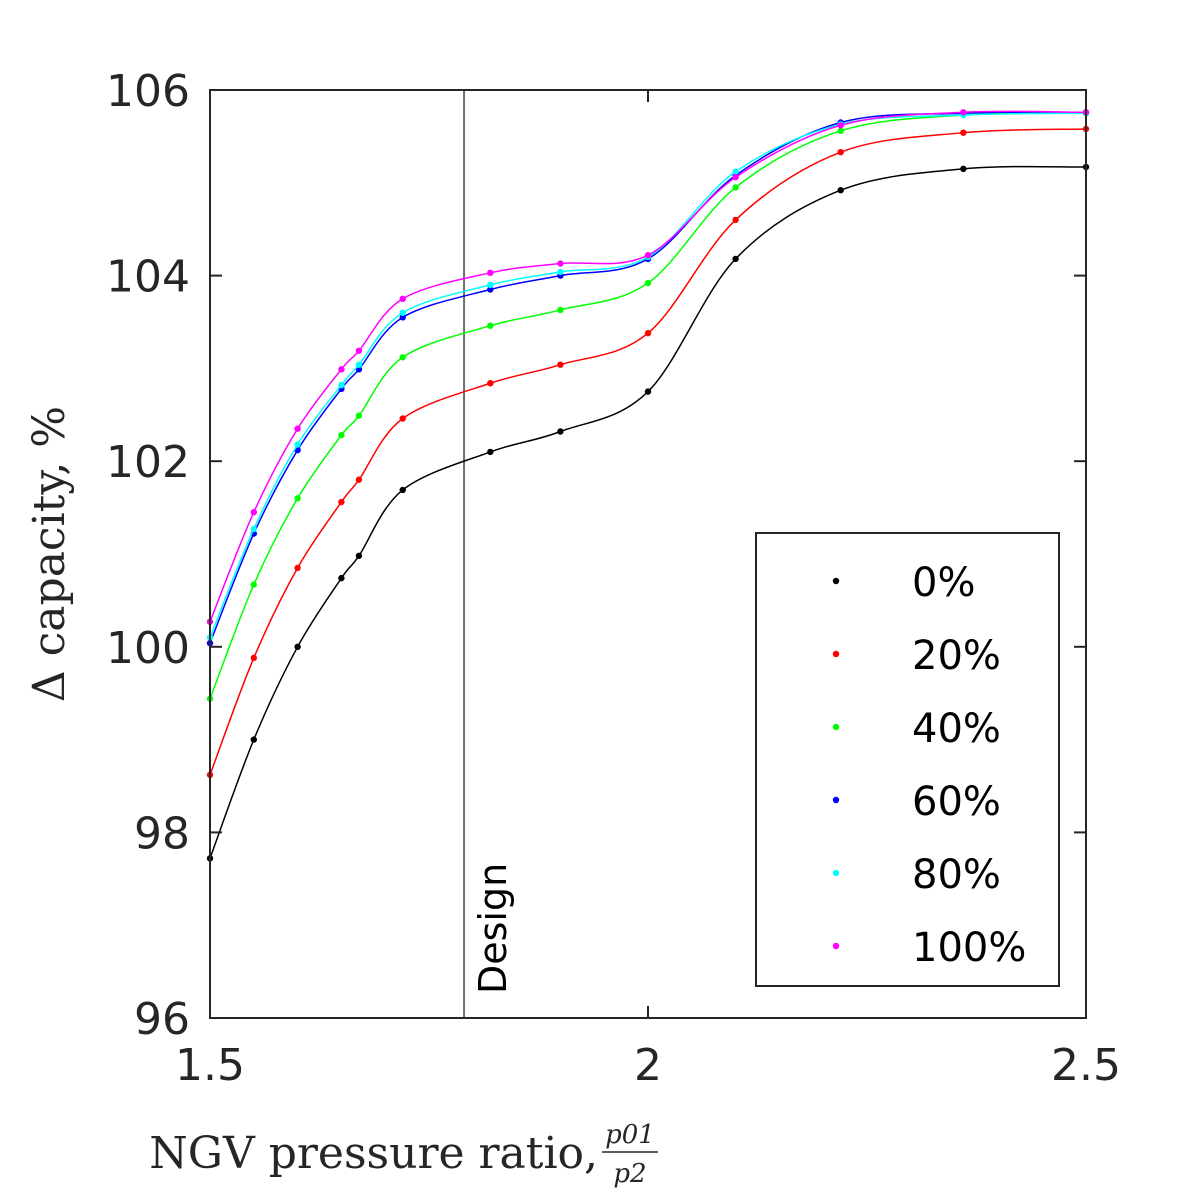 This screenshot has height=1200, width=1200. What do you see at coordinates (956, 729) in the screenshot?
I see `legend-label-2: 40%` at bounding box center [956, 729].